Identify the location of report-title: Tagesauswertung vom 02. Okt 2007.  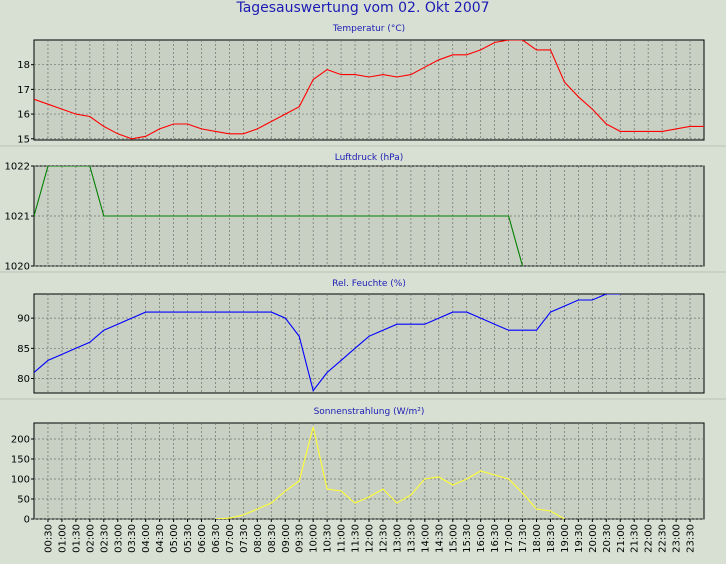
(363, 8).